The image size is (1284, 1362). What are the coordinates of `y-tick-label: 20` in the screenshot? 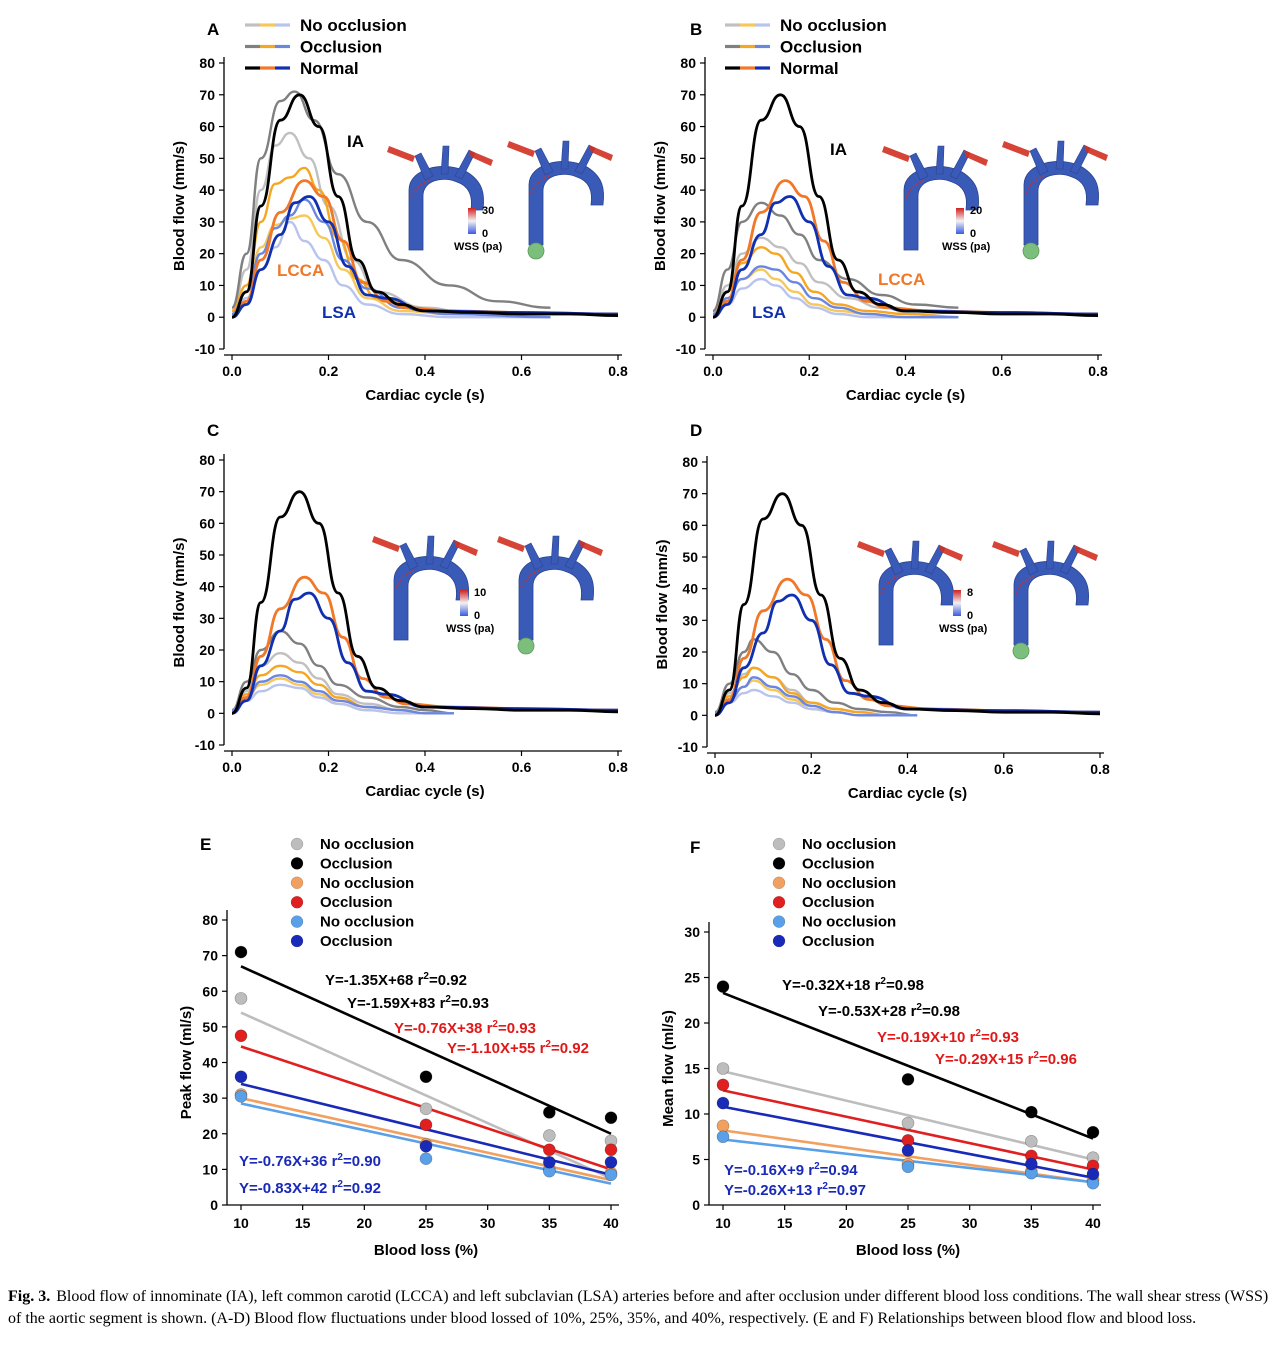 It's located at (692, 1023).